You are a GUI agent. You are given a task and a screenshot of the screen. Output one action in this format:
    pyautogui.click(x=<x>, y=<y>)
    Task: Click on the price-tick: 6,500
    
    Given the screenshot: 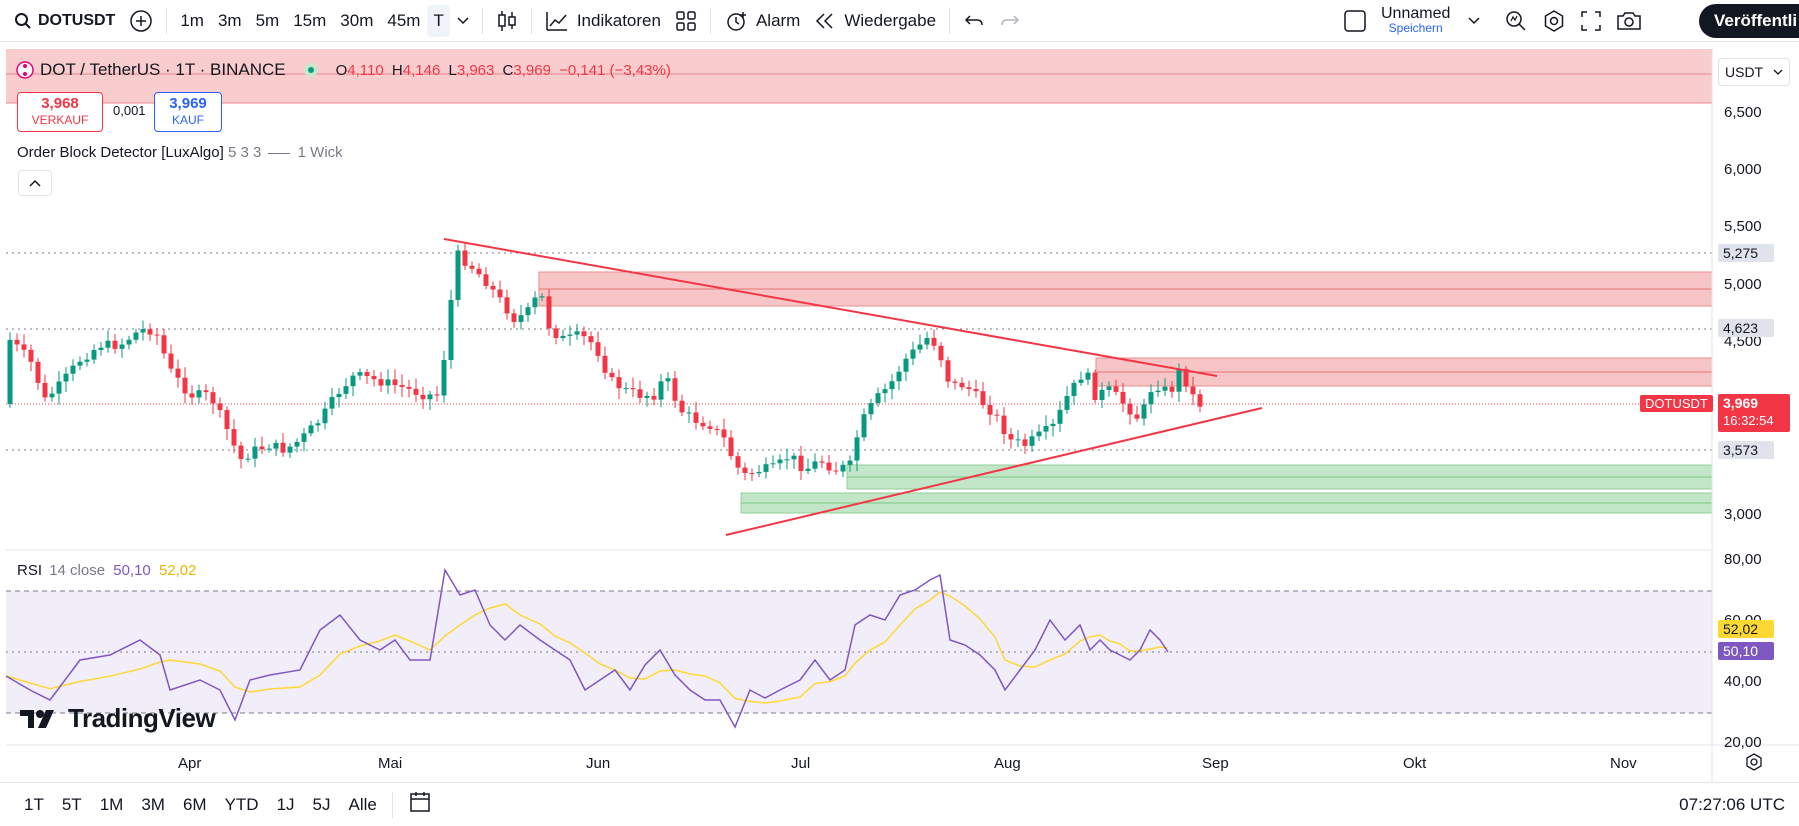 What is the action you would take?
    pyautogui.click(x=1743, y=112)
    